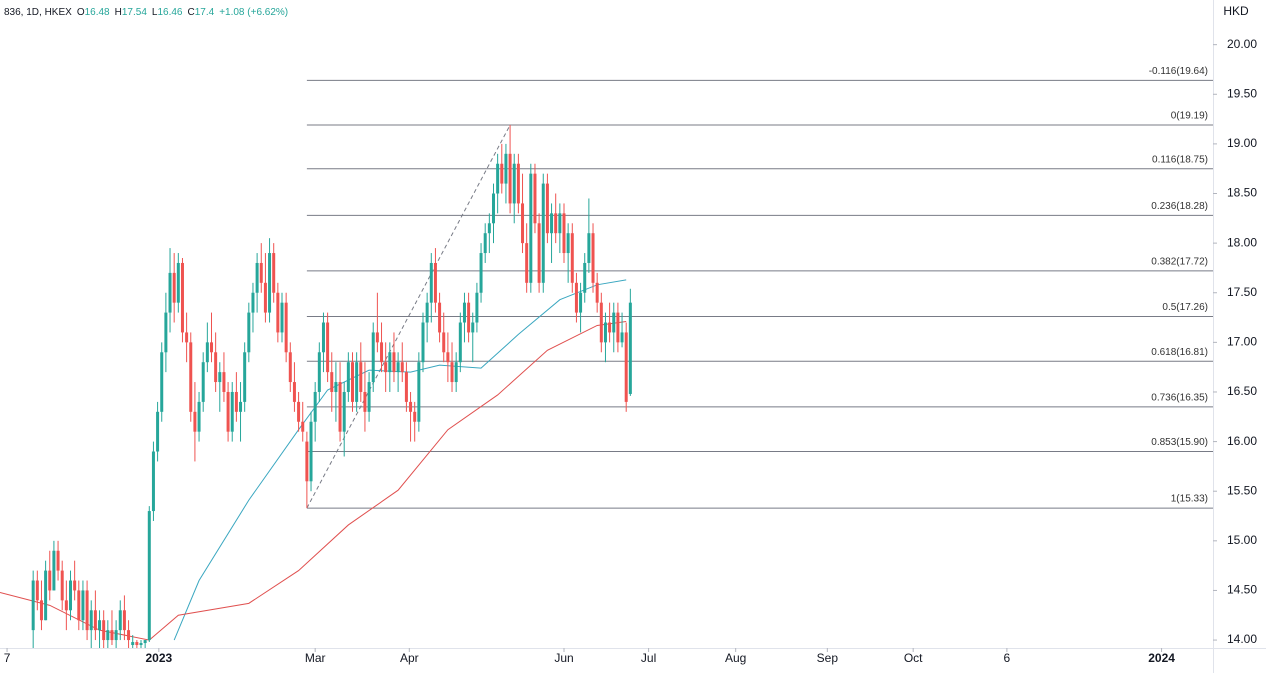 Image resolution: width=1266 pixels, height=673 pixels. I want to click on ohlc-value: 16.46, so click(169, 12).